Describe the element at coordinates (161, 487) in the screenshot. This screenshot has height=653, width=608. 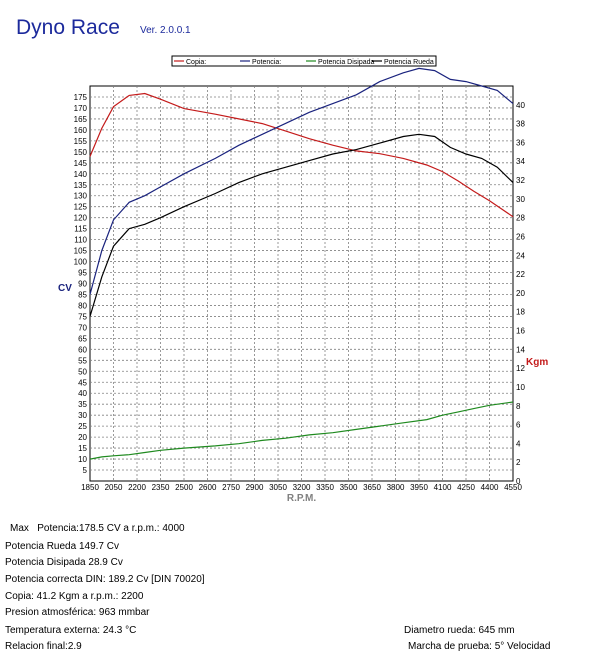
I see `x-tick-label: 2350` at that location.